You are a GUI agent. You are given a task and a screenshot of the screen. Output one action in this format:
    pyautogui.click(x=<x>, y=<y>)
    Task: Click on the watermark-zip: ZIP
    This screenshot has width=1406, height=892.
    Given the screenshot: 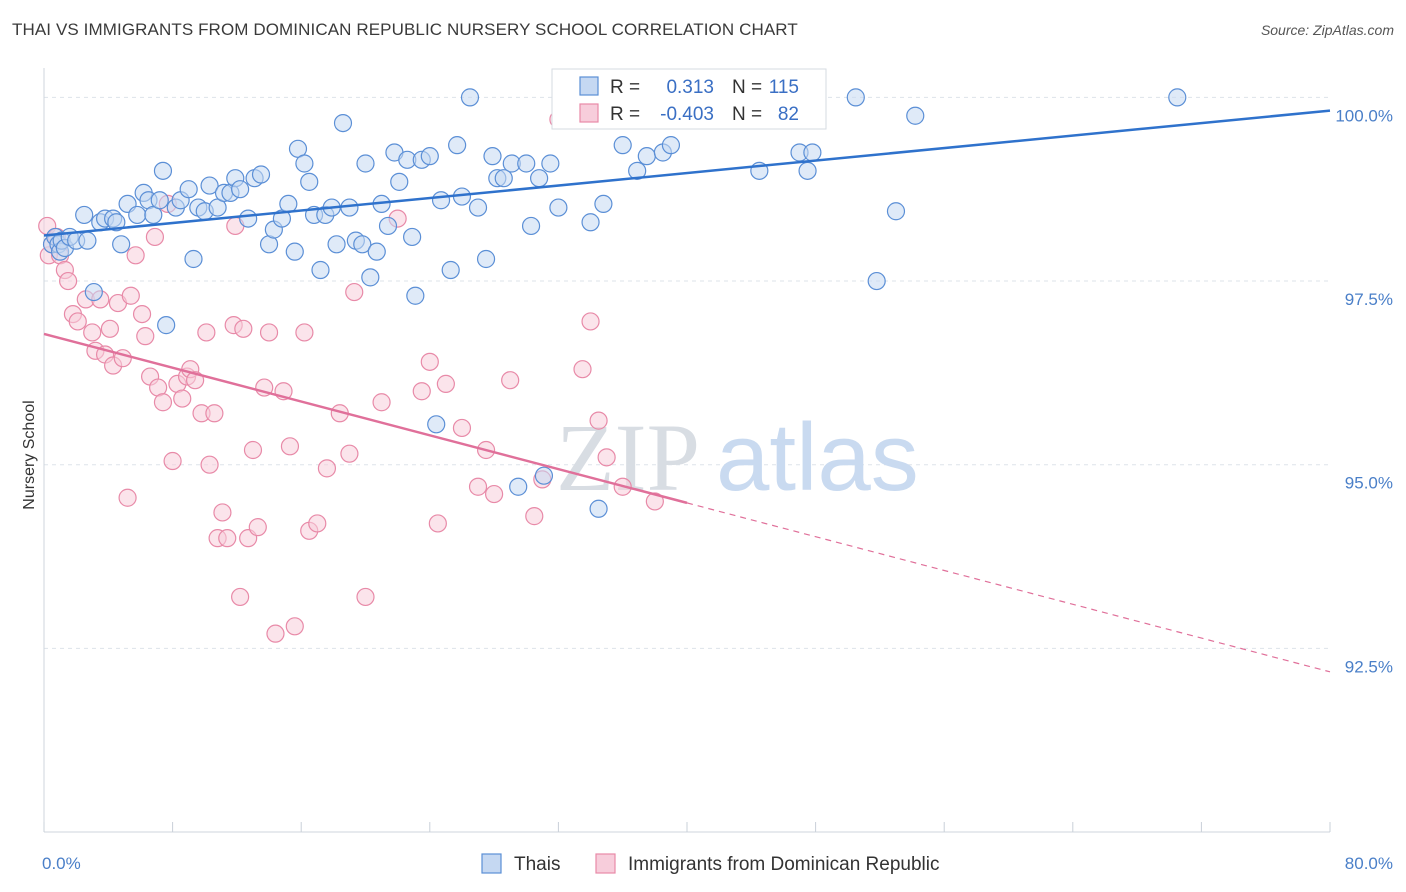 What is the action you would take?
    pyautogui.click(x=628, y=457)
    